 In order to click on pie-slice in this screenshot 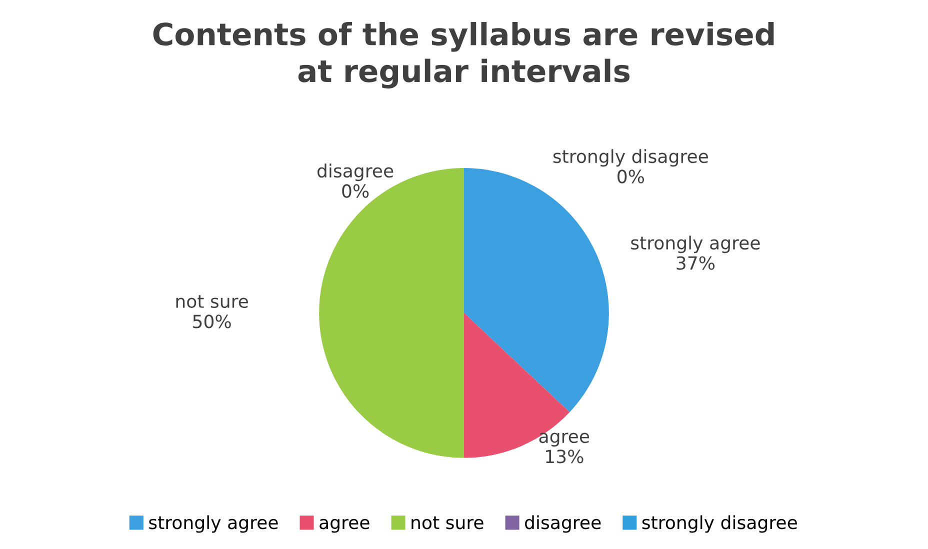, I will do `click(536, 290)`.